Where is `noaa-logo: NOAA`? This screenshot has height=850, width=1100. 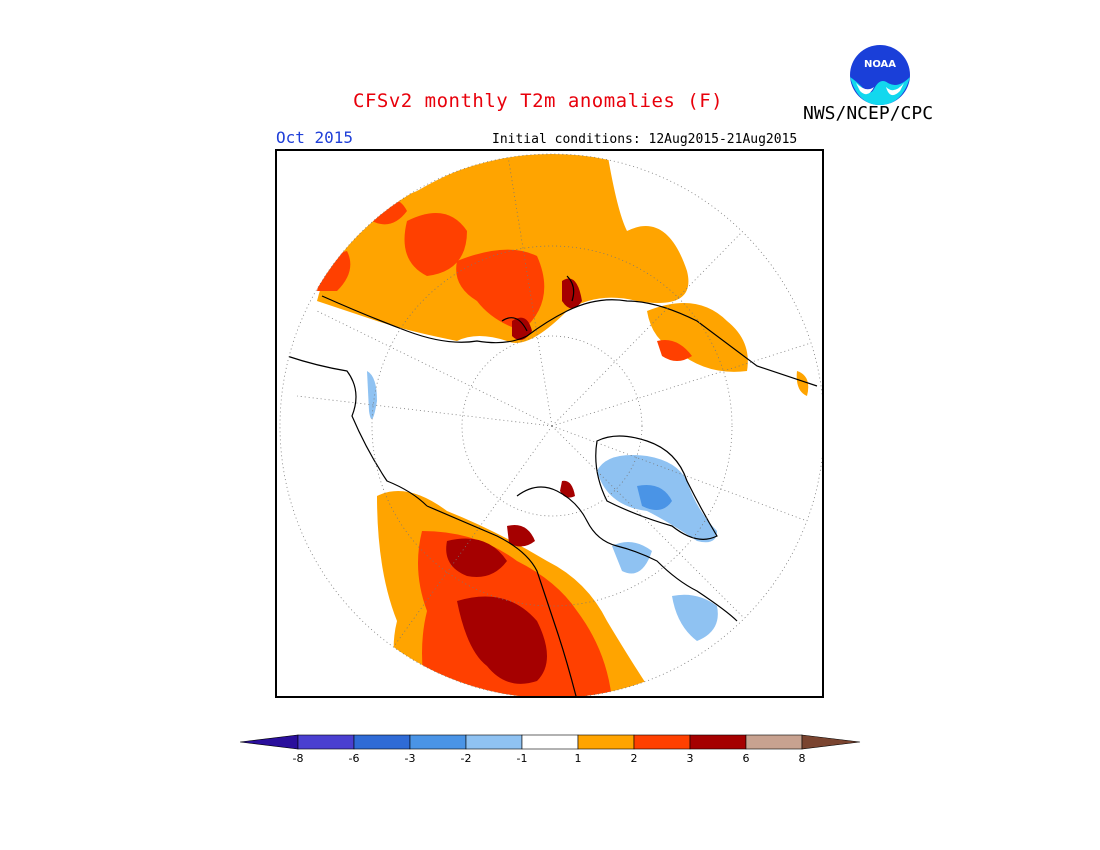 noaa-logo: NOAA is located at coordinates (880, 75).